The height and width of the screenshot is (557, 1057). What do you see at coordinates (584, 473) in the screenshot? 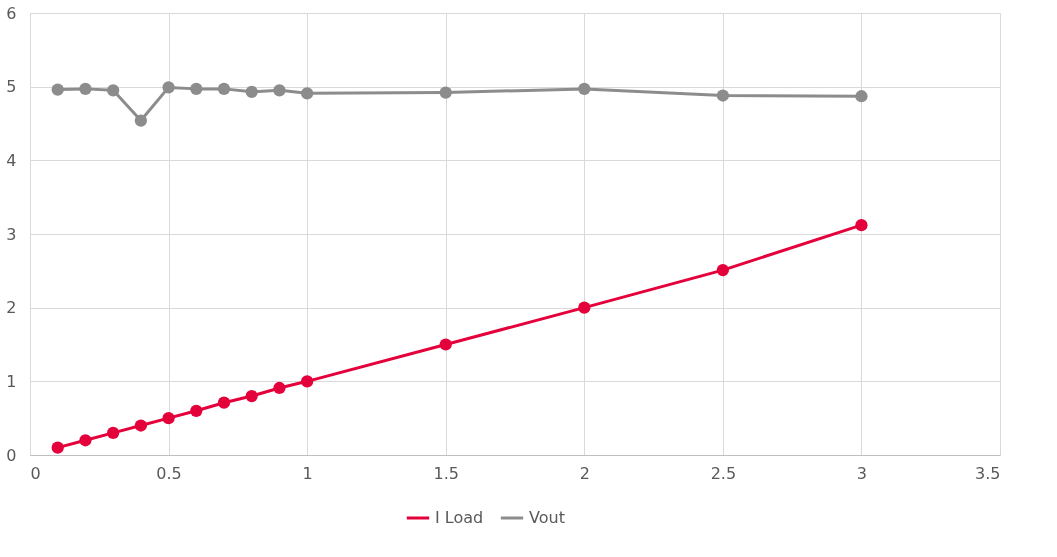
I see `x-tick-label: 2` at bounding box center [584, 473].